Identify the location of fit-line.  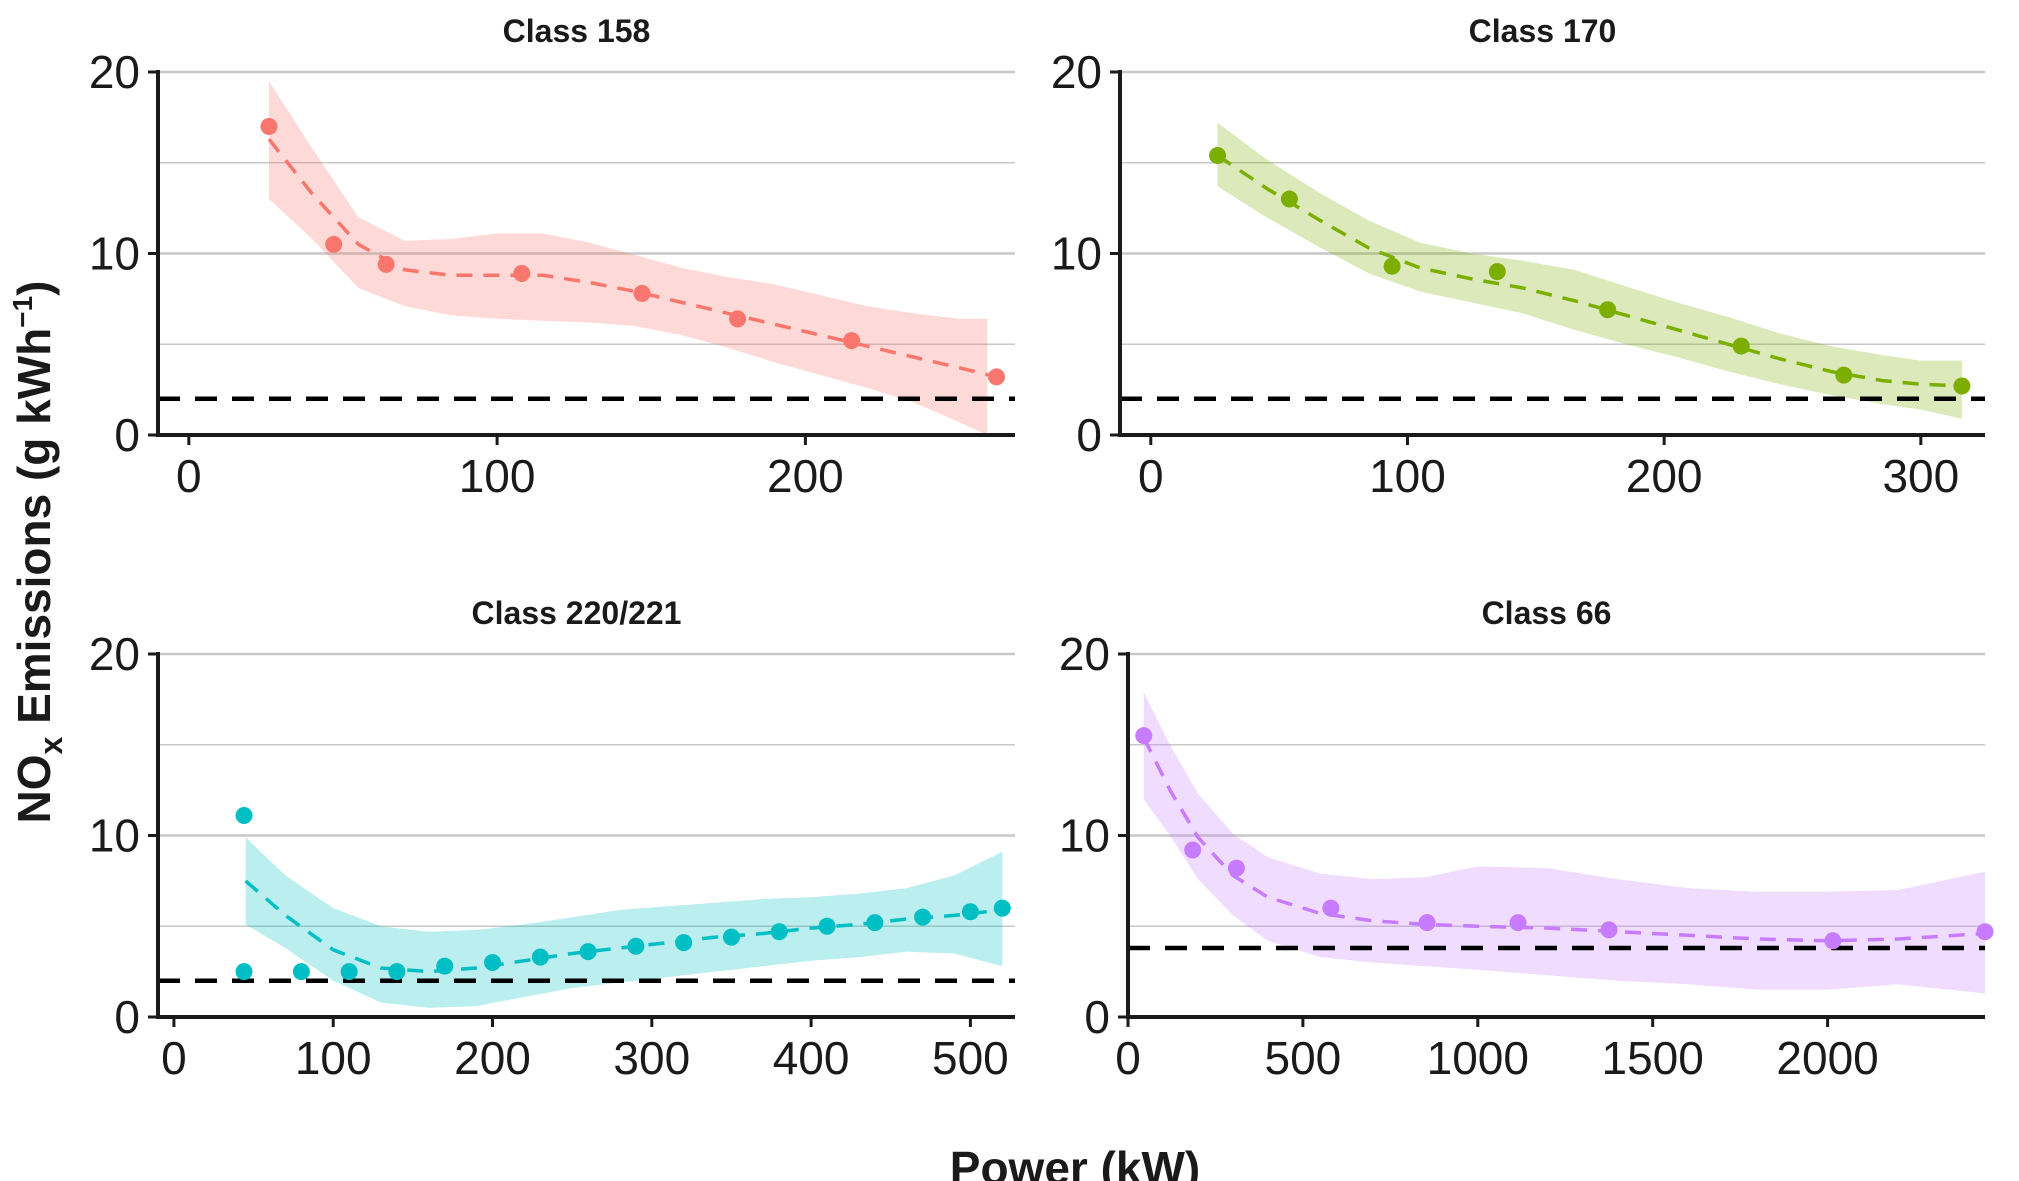
(1564, 839).